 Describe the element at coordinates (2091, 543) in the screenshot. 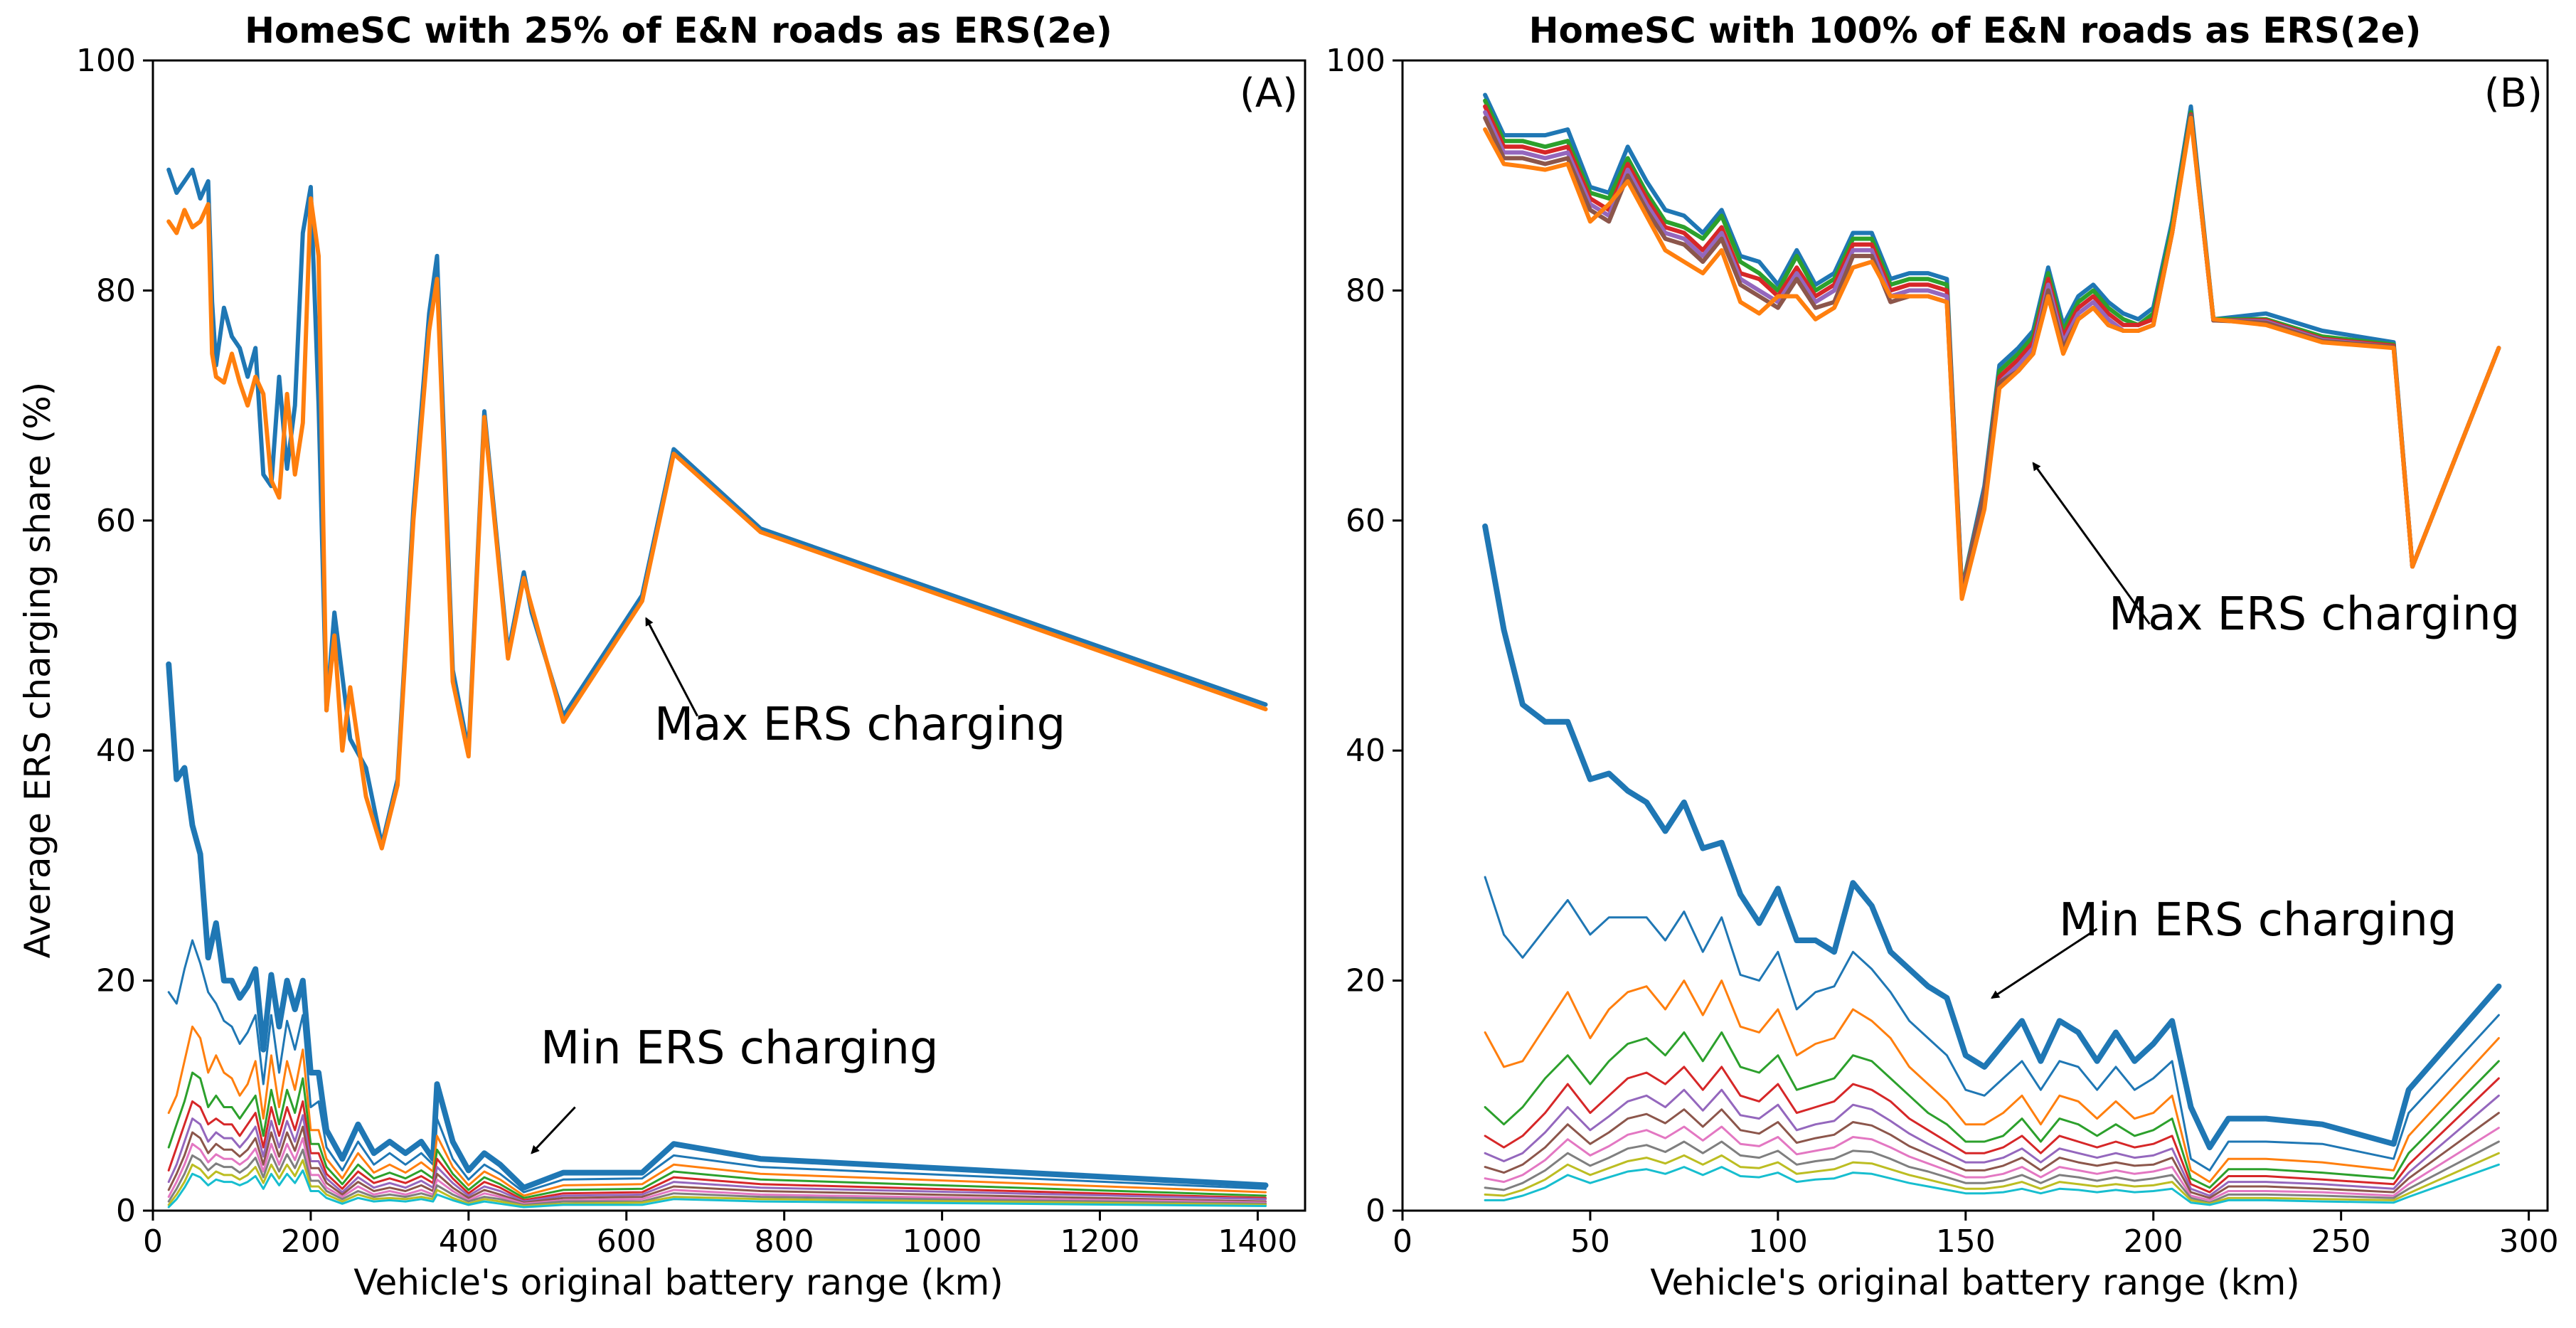

I see `panel-b-annotation-arrow-max` at that location.